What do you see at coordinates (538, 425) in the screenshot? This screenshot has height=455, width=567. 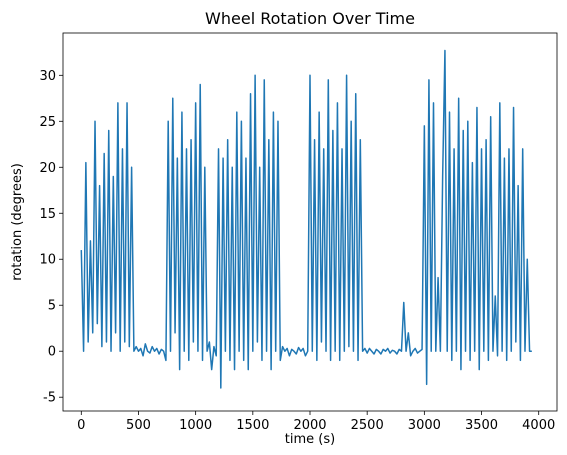 I see `x-tick-label: 4000` at bounding box center [538, 425].